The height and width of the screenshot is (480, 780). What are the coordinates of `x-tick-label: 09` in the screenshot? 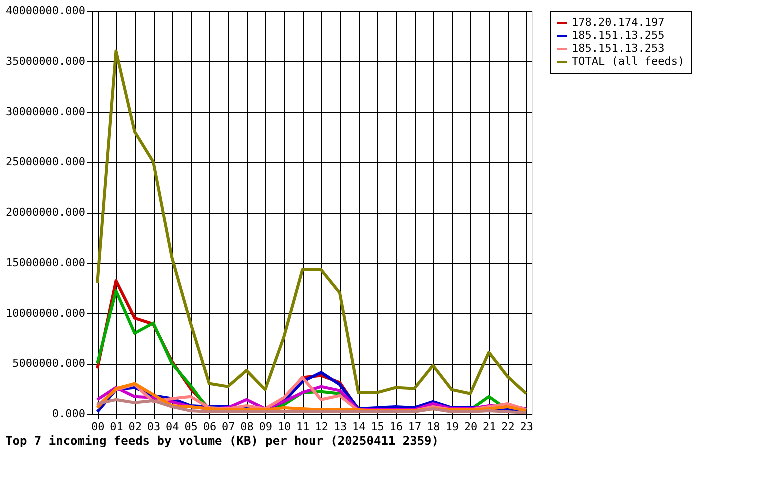 It's located at (266, 427).